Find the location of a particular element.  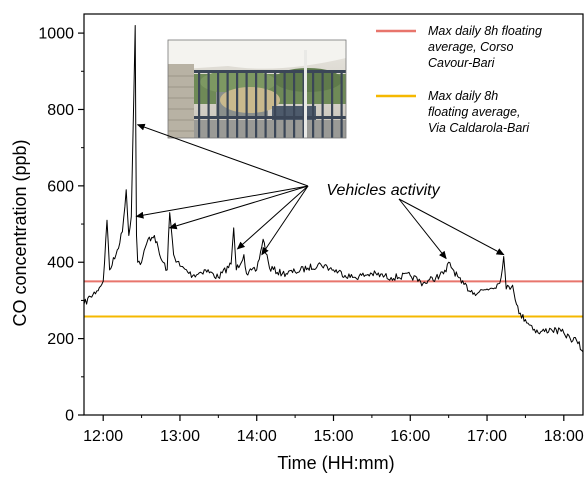

vehicles-activity-annotation: Vehicles activity is located at coordinates (383, 190).